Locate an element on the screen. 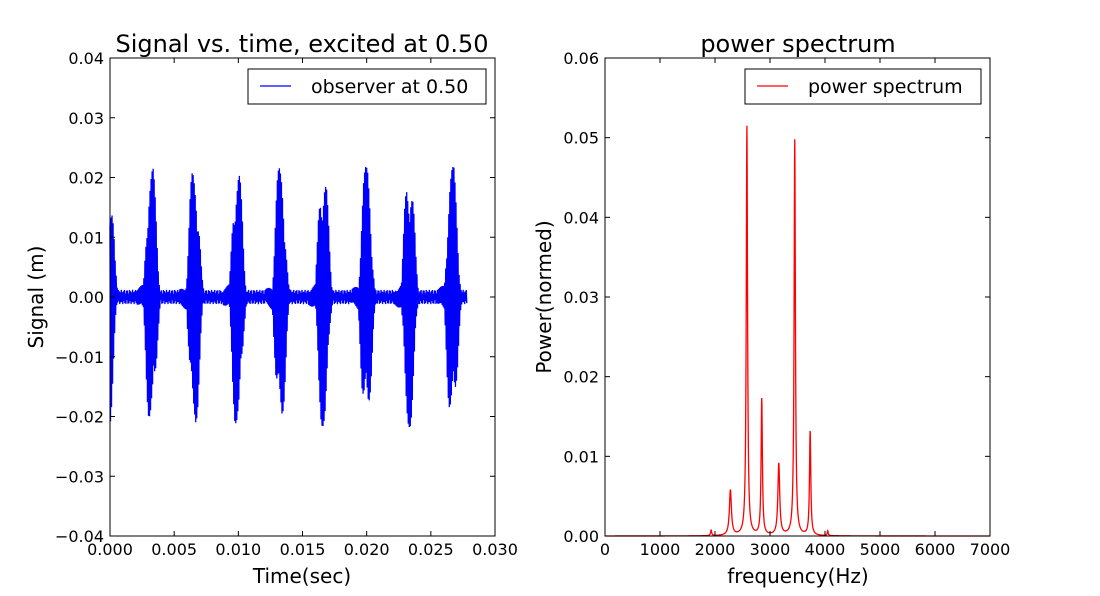  0-y-tick-label: 0.03 is located at coordinates (86, 118).